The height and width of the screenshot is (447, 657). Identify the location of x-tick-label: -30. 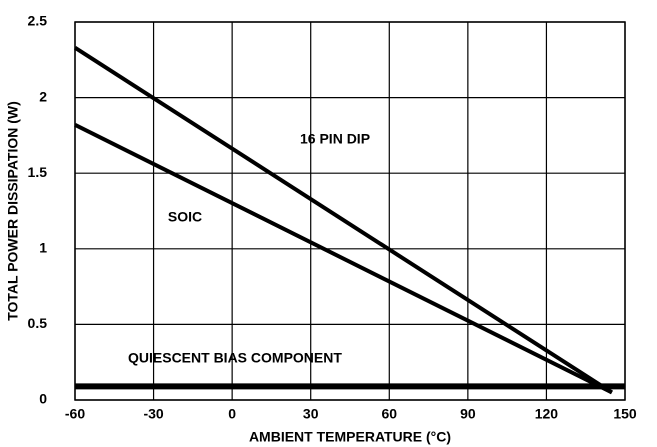
(153, 414).